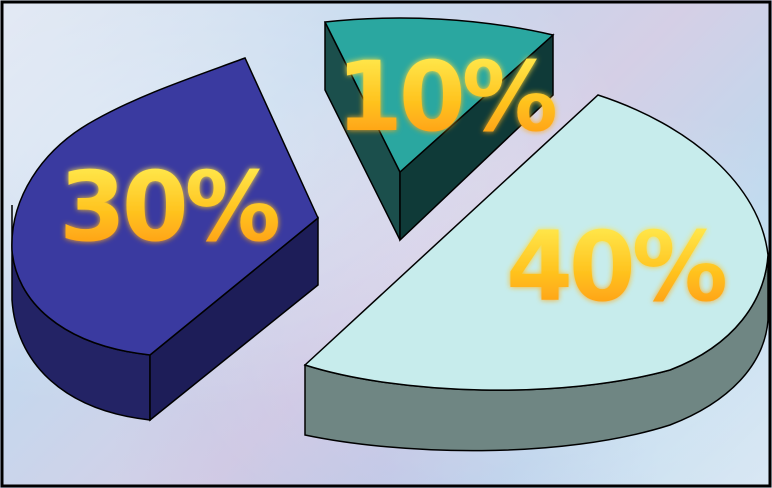  I want to click on slice-10-top, so click(439, 95).